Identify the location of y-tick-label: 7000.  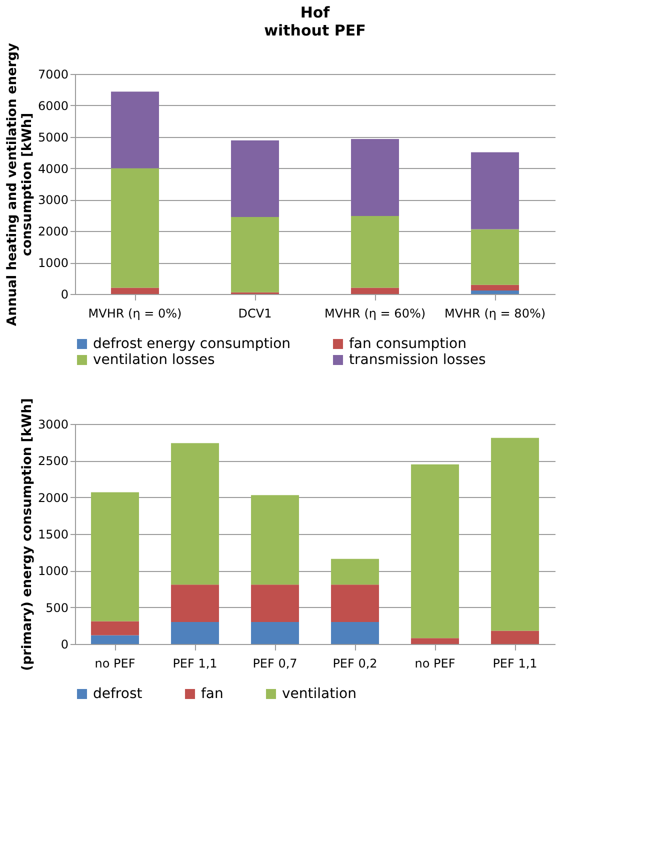
(53, 75).